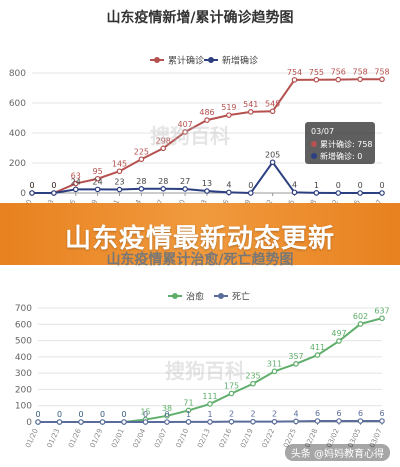 This screenshot has height=467, width=400. I want to click on chart1-tooltip-dot, so click(314, 156).